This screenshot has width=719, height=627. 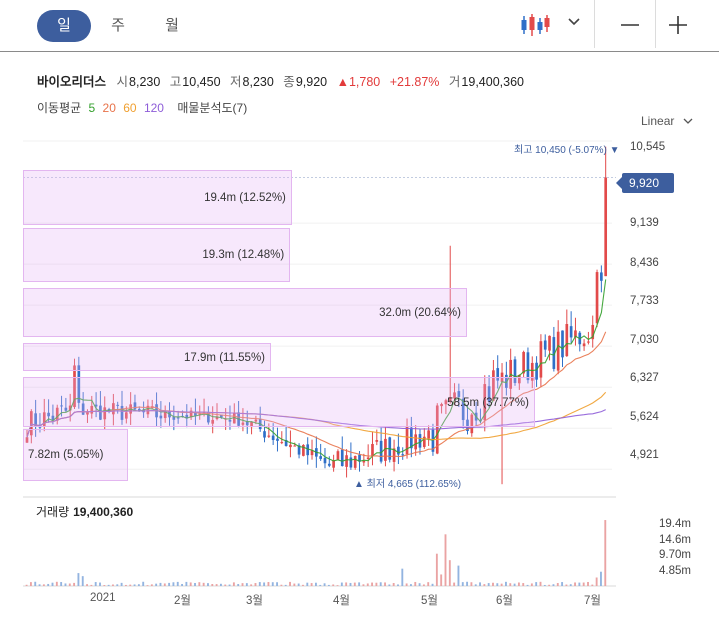 I want to click on minus-icon, so click(x=630, y=25).